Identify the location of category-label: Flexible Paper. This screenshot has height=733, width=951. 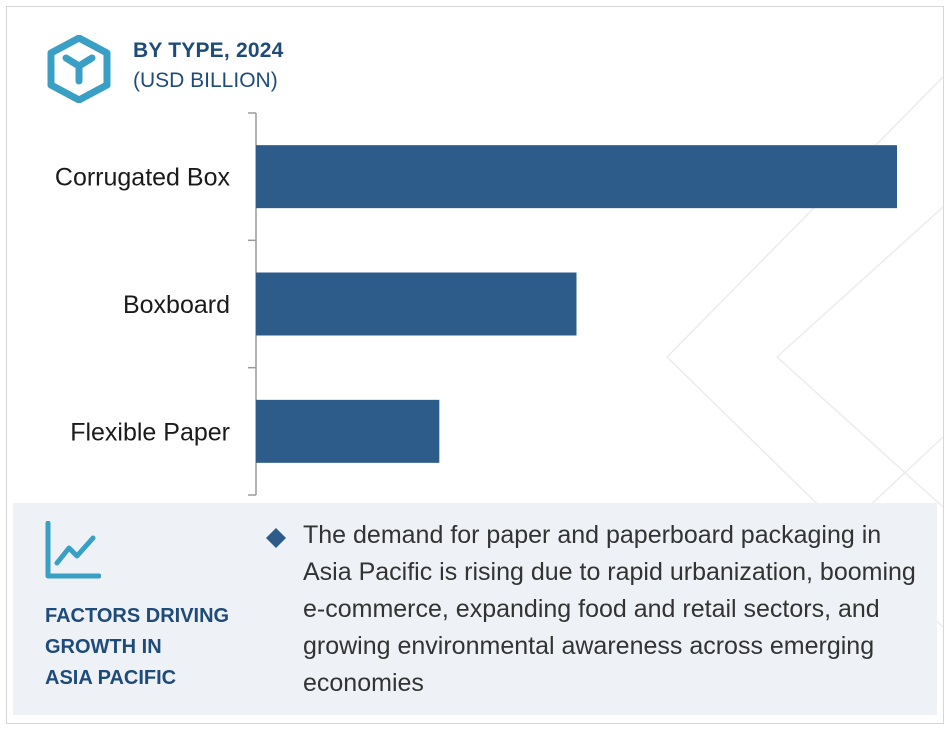
(150, 432).